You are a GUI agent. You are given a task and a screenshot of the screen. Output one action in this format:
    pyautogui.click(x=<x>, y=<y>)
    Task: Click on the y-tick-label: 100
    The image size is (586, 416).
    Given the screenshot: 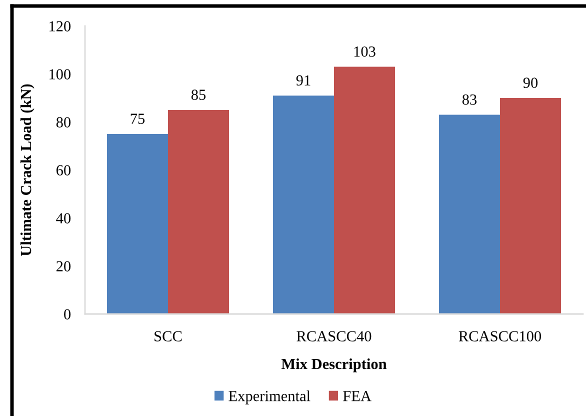 What is the action you would take?
    pyautogui.click(x=60, y=74)
    